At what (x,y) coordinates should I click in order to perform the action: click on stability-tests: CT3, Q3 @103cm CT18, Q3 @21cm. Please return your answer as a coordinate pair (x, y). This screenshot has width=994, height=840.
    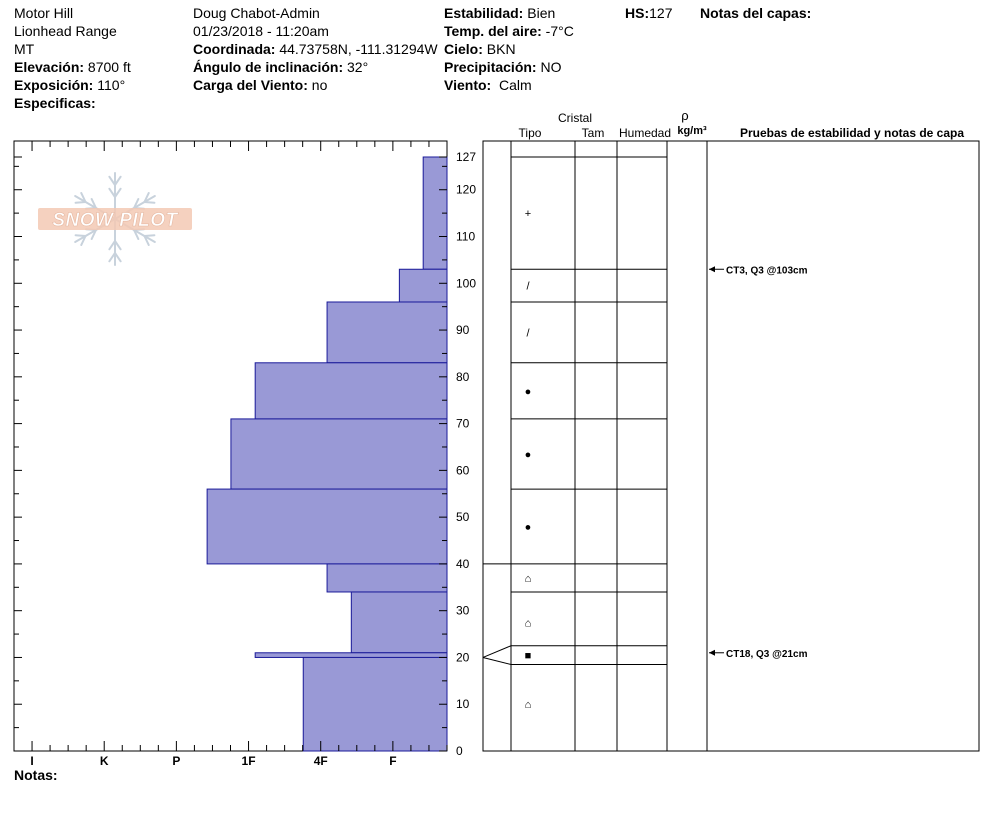
    Looking at the image, I should click on (758, 462).